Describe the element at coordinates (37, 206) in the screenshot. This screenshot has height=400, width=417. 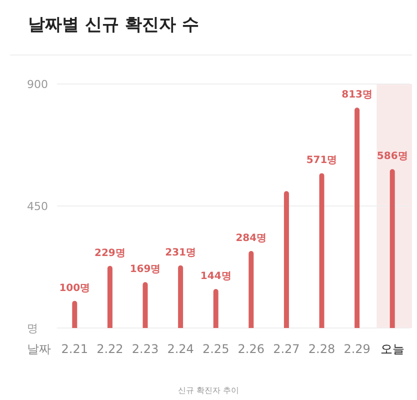
I see `y-tick-label: 450` at that location.